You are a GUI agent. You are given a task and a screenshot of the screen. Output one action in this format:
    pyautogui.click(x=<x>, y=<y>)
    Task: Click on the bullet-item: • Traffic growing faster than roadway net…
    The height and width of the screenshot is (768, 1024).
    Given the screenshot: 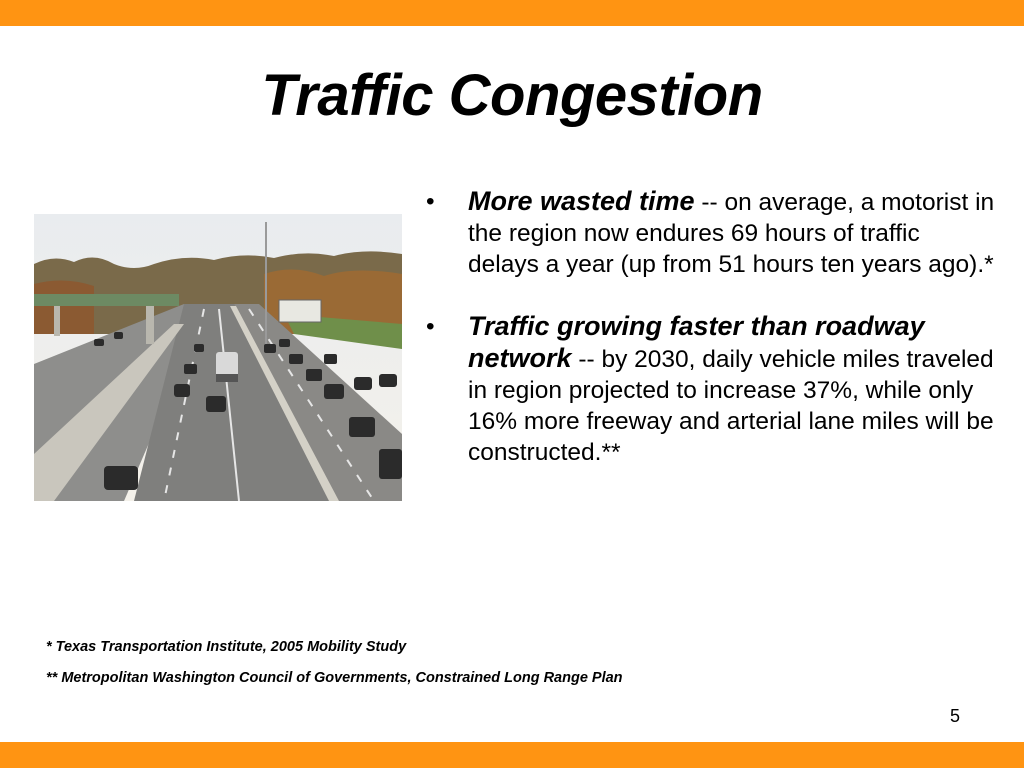 What is the action you would take?
    pyautogui.click(x=711, y=389)
    